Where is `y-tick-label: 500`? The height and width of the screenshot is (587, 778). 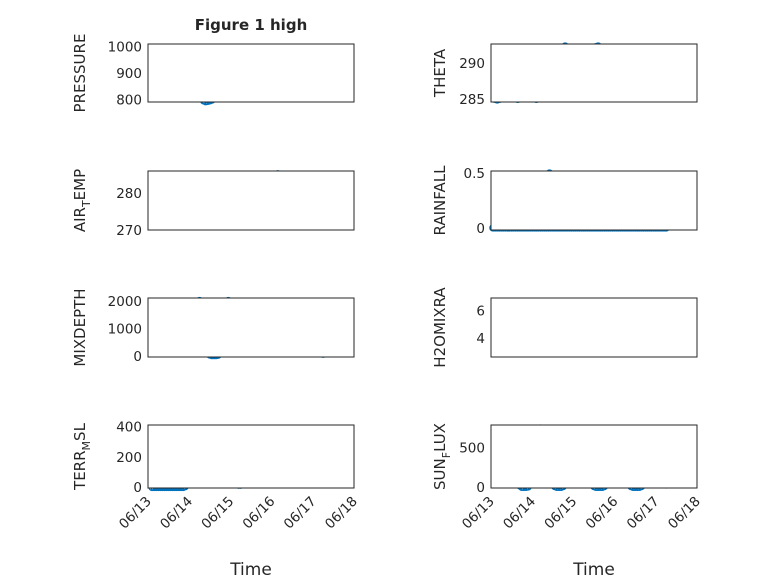
y-tick-label: 500 is located at coordinates (472, 448).